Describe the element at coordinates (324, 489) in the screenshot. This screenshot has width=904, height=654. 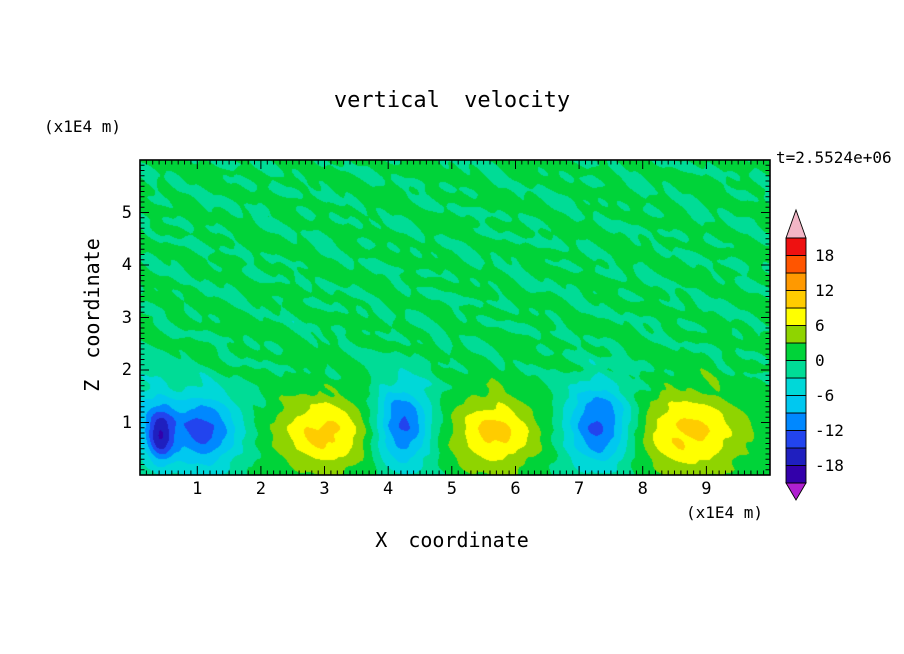
I see `x-tick-label: 3` at that location.